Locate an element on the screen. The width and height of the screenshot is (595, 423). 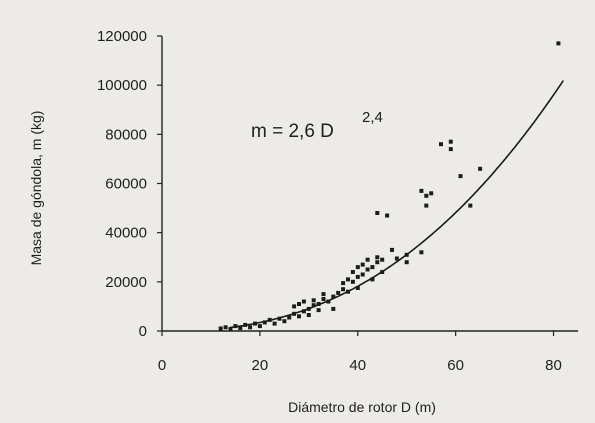
x-tick-label: 0 is located at coordinates (162, 365).